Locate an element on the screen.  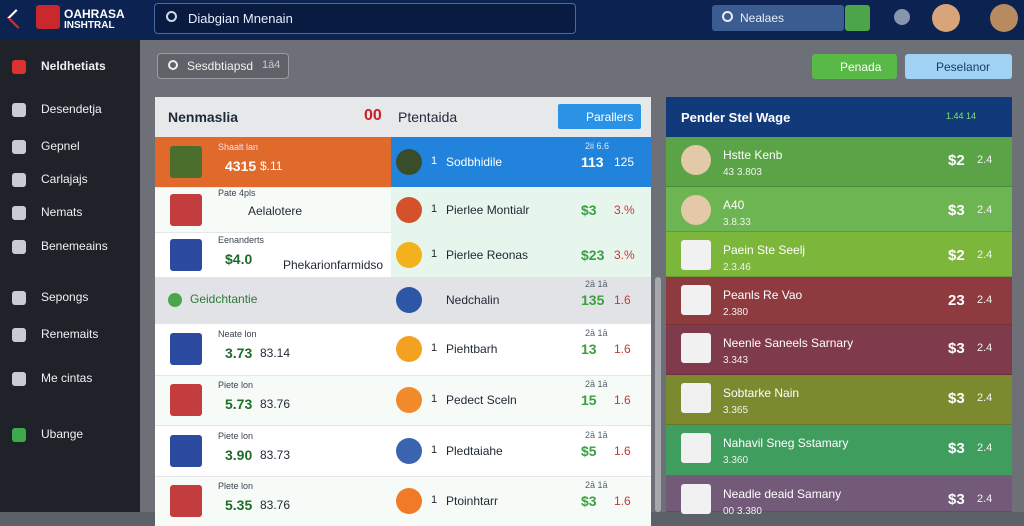
value-1: 135 is located at coordinates (593, 300).